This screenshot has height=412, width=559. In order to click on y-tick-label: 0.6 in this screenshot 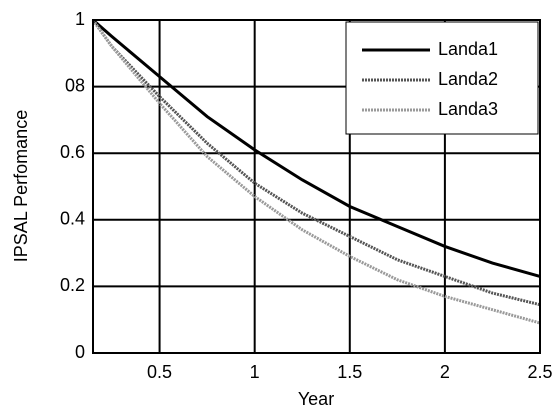, I will do `click(72, 152)`.